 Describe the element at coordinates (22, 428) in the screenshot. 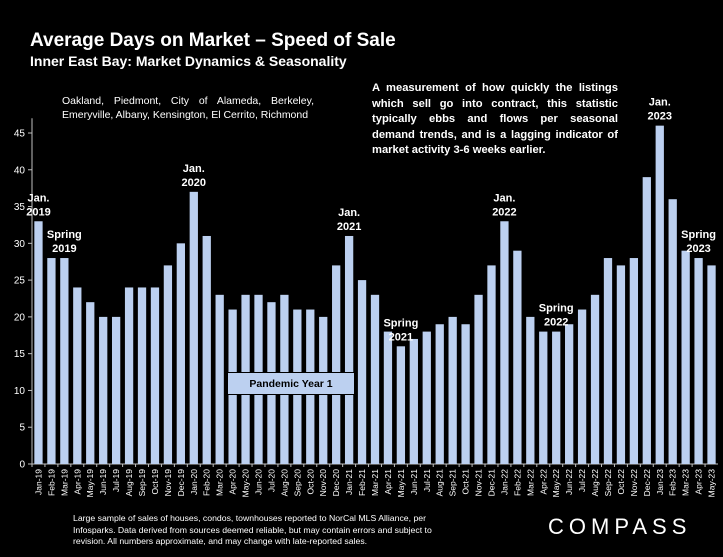

I see `y-tick-label: 5` at that location.